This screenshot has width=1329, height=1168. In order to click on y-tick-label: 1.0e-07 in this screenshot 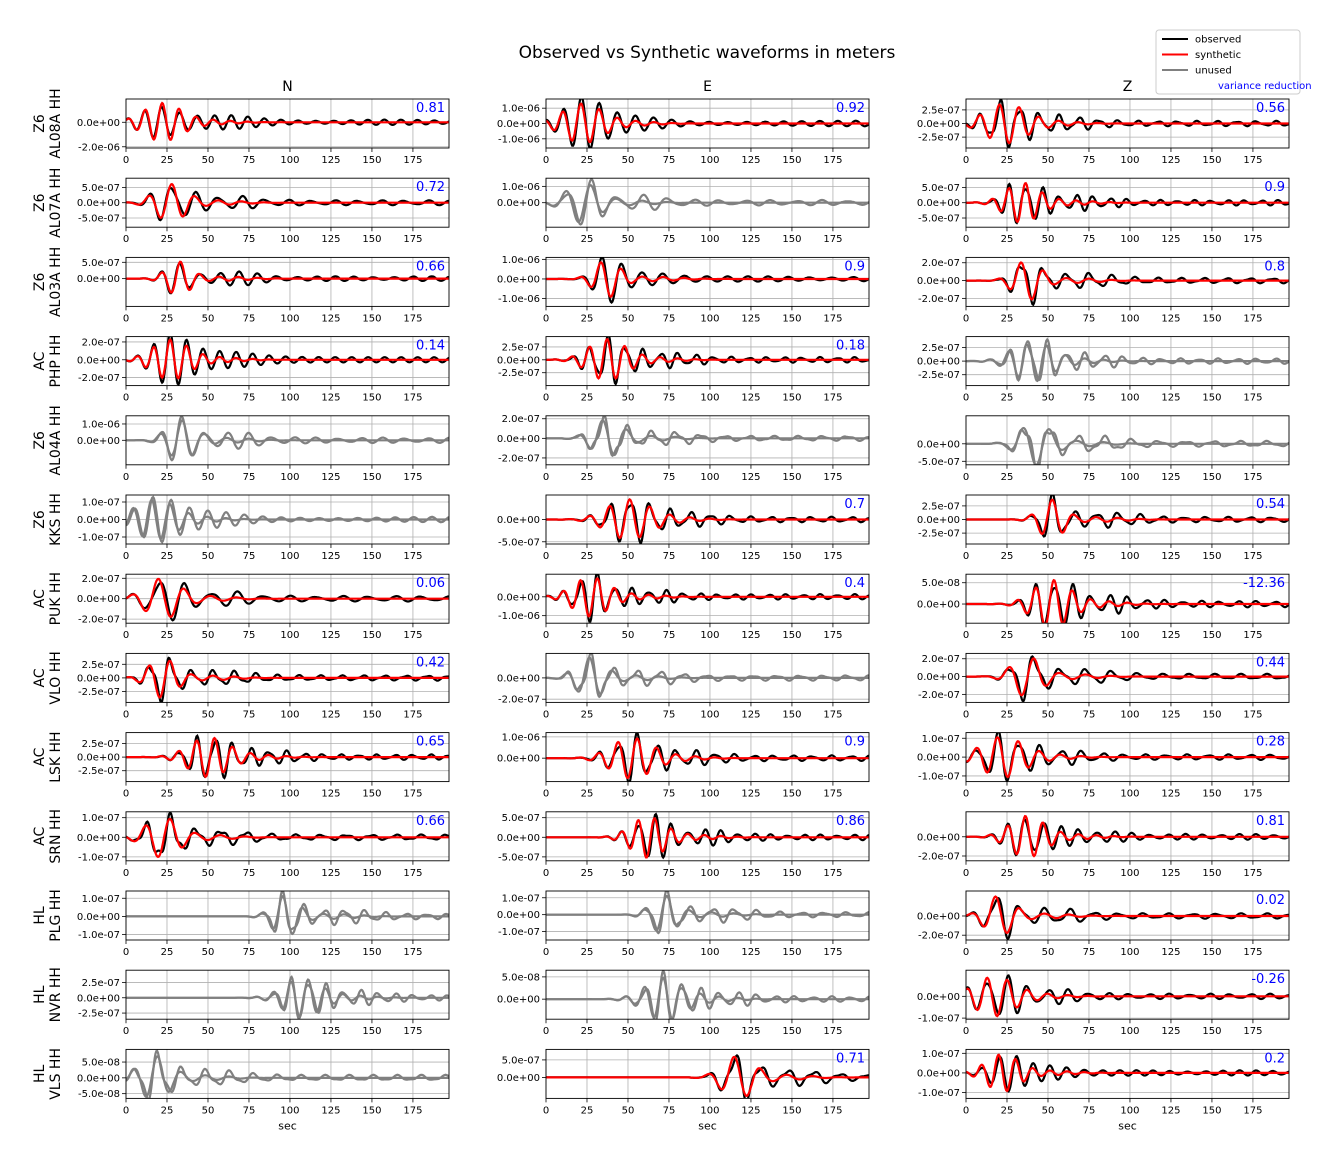, I will do `click(941, 739)`.